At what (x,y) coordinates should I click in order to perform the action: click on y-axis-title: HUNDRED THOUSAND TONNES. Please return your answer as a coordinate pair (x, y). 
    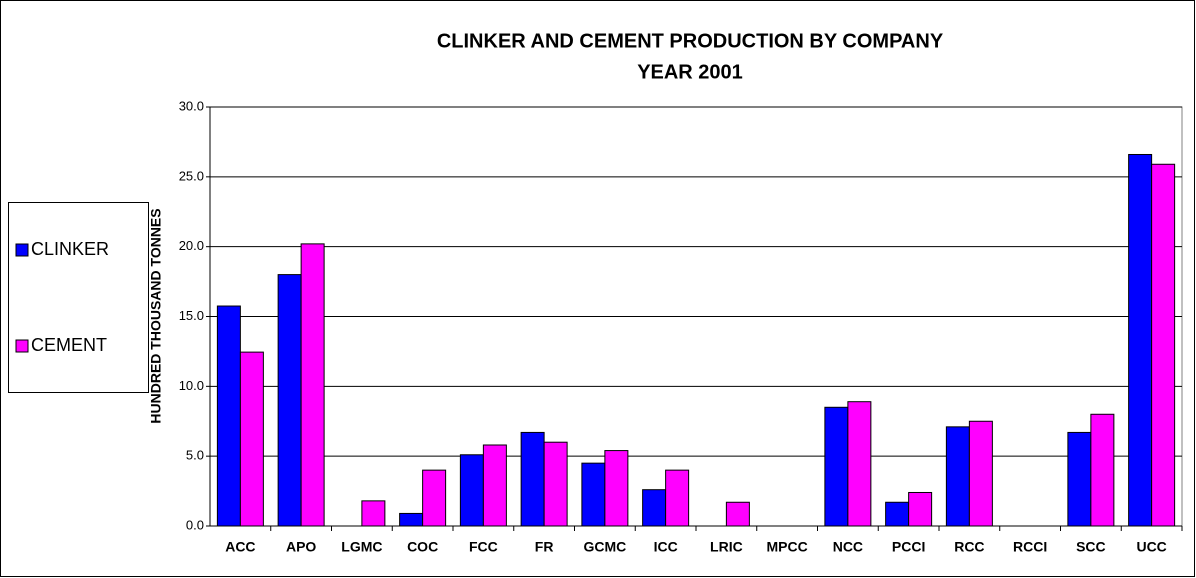
    Looking at the image, I should click on (156, 315).